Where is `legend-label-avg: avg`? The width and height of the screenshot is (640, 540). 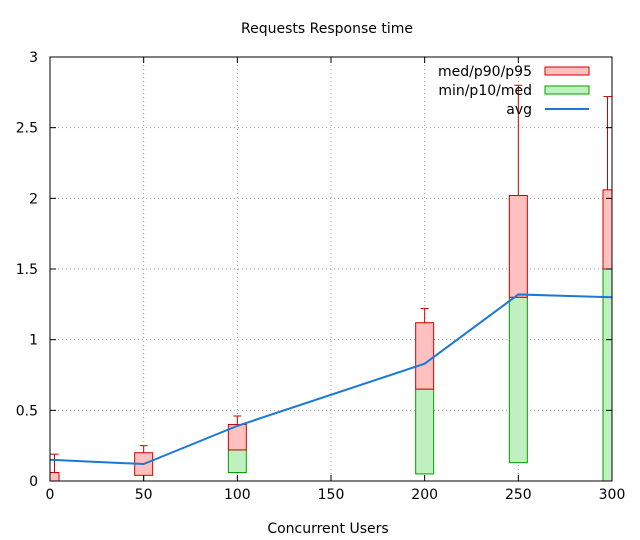
legend-label-avg: avg is located at coordinates (519, 110).